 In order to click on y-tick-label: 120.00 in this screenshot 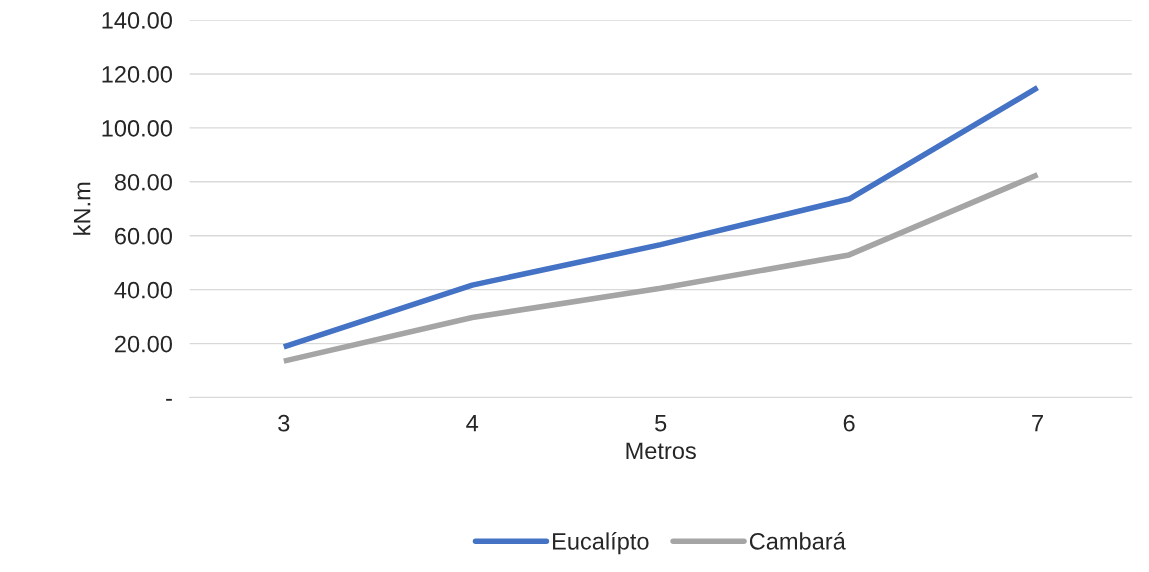, I will do `click(137, 74)`.